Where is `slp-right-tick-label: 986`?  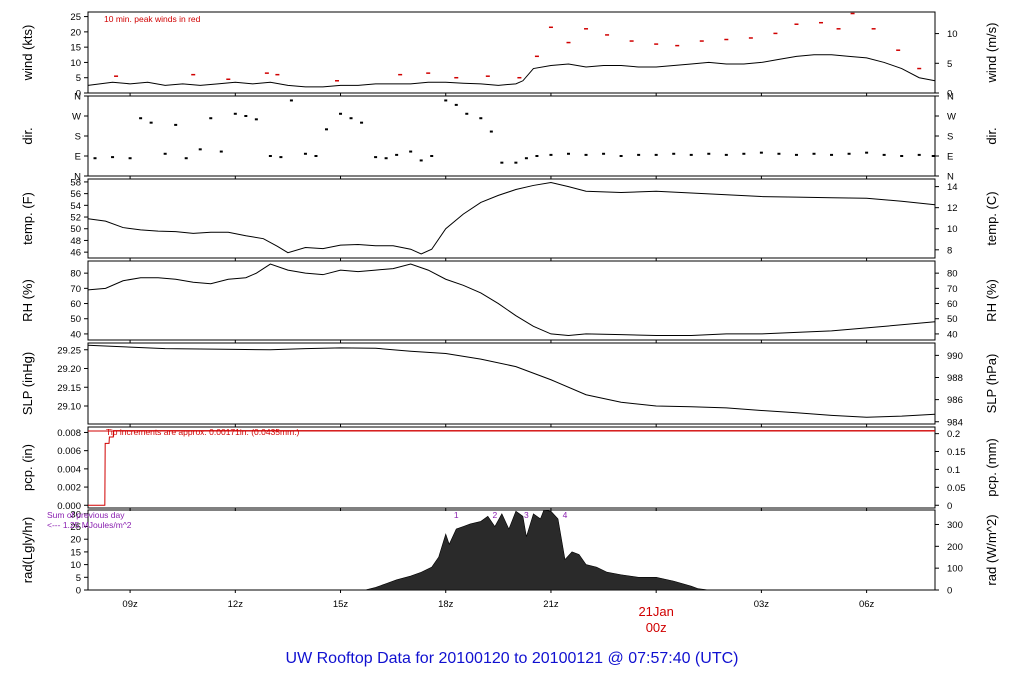 slp-right-tick-label: 986 is located at coordinates (955, 400).